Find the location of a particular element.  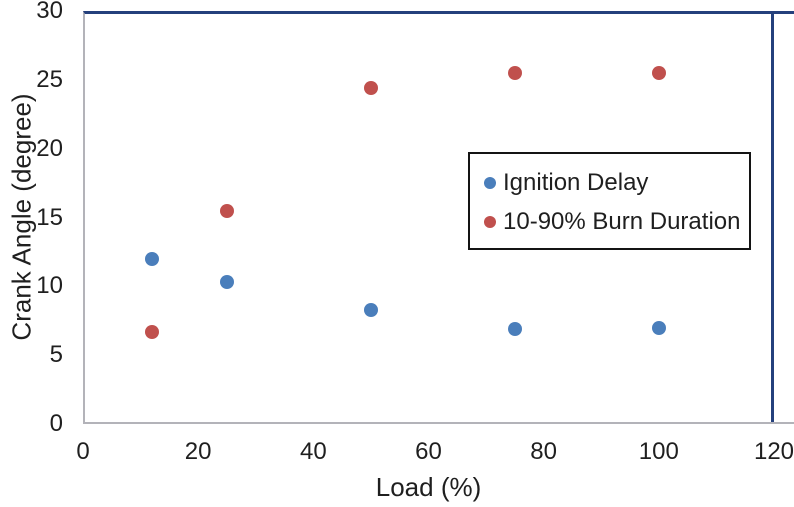

y-tick-label: 5 is located at coordinates (56, 355).